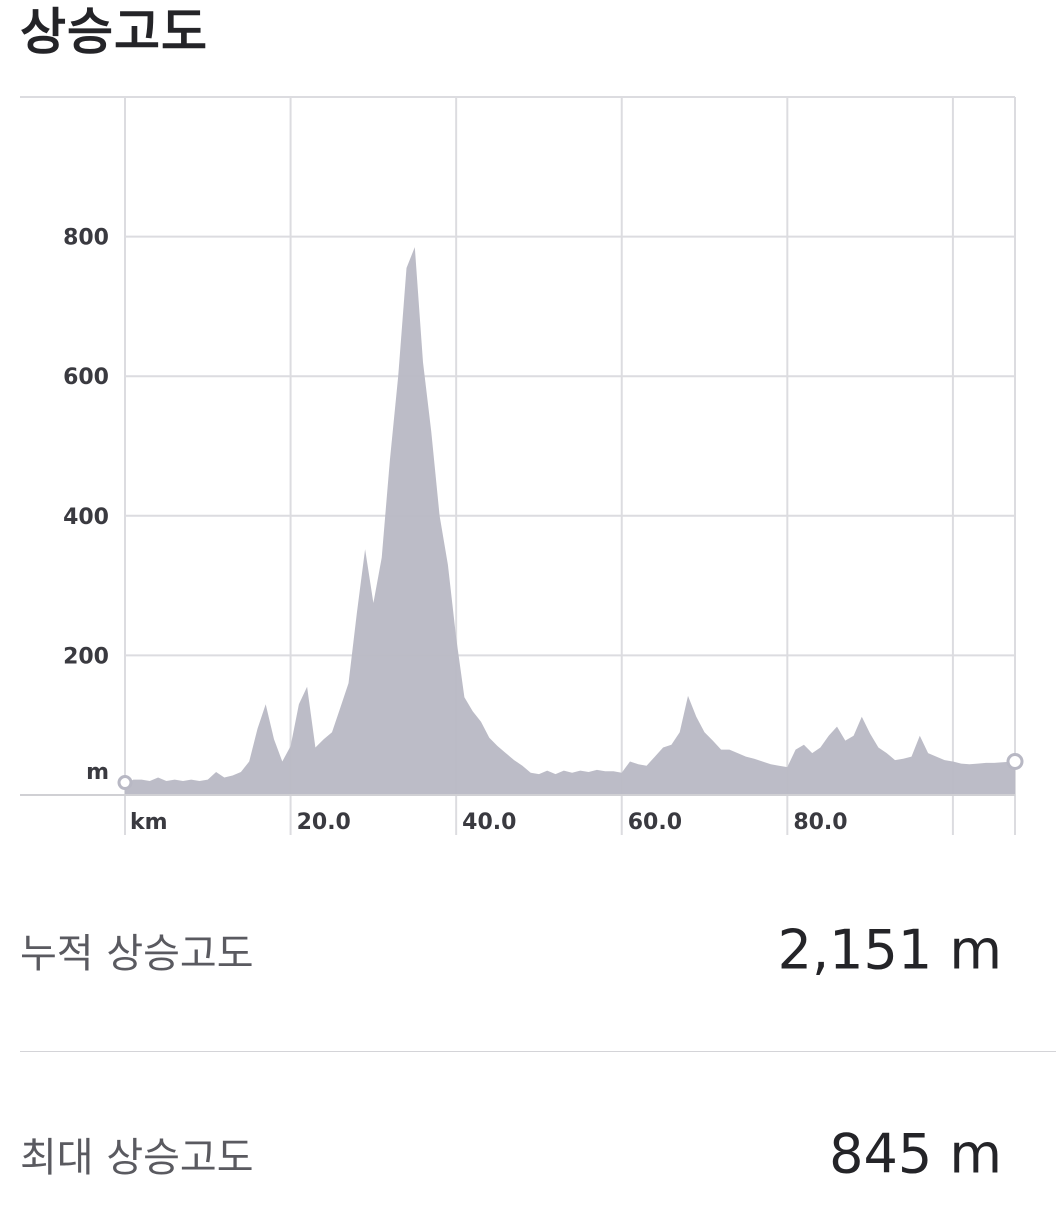 This screenshot has height=1214, width=1056. Describe the element at coordinates (86, 377) in the screenshot. I see `y-tick-label-600: 600` at that location.